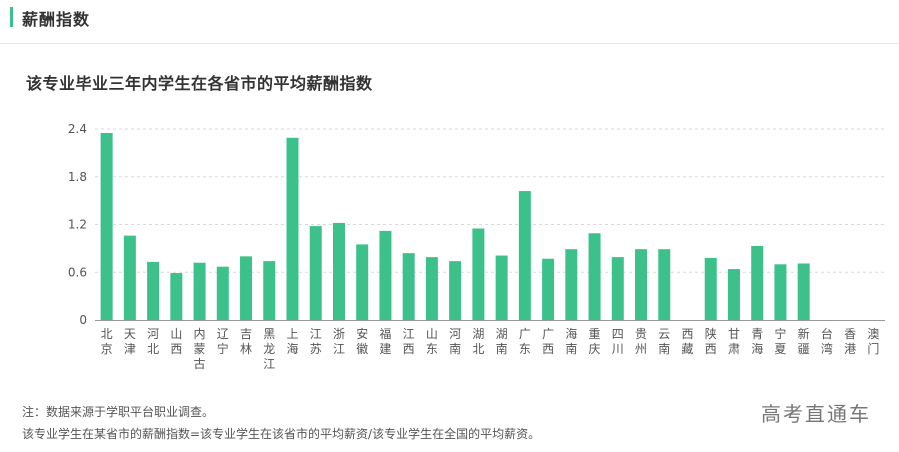  What do you see at coordinates (246, 349) in the screenshot?
I see `x-tick-label: 林` at bounding box center [246, 349].